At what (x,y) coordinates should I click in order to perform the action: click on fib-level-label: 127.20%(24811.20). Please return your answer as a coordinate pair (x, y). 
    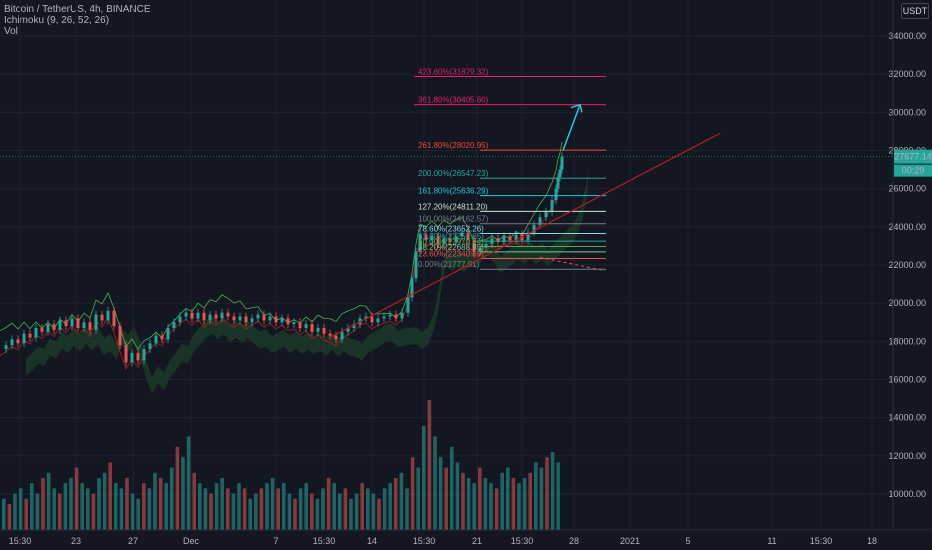
    Looking at the image, I should click on (453, 206).